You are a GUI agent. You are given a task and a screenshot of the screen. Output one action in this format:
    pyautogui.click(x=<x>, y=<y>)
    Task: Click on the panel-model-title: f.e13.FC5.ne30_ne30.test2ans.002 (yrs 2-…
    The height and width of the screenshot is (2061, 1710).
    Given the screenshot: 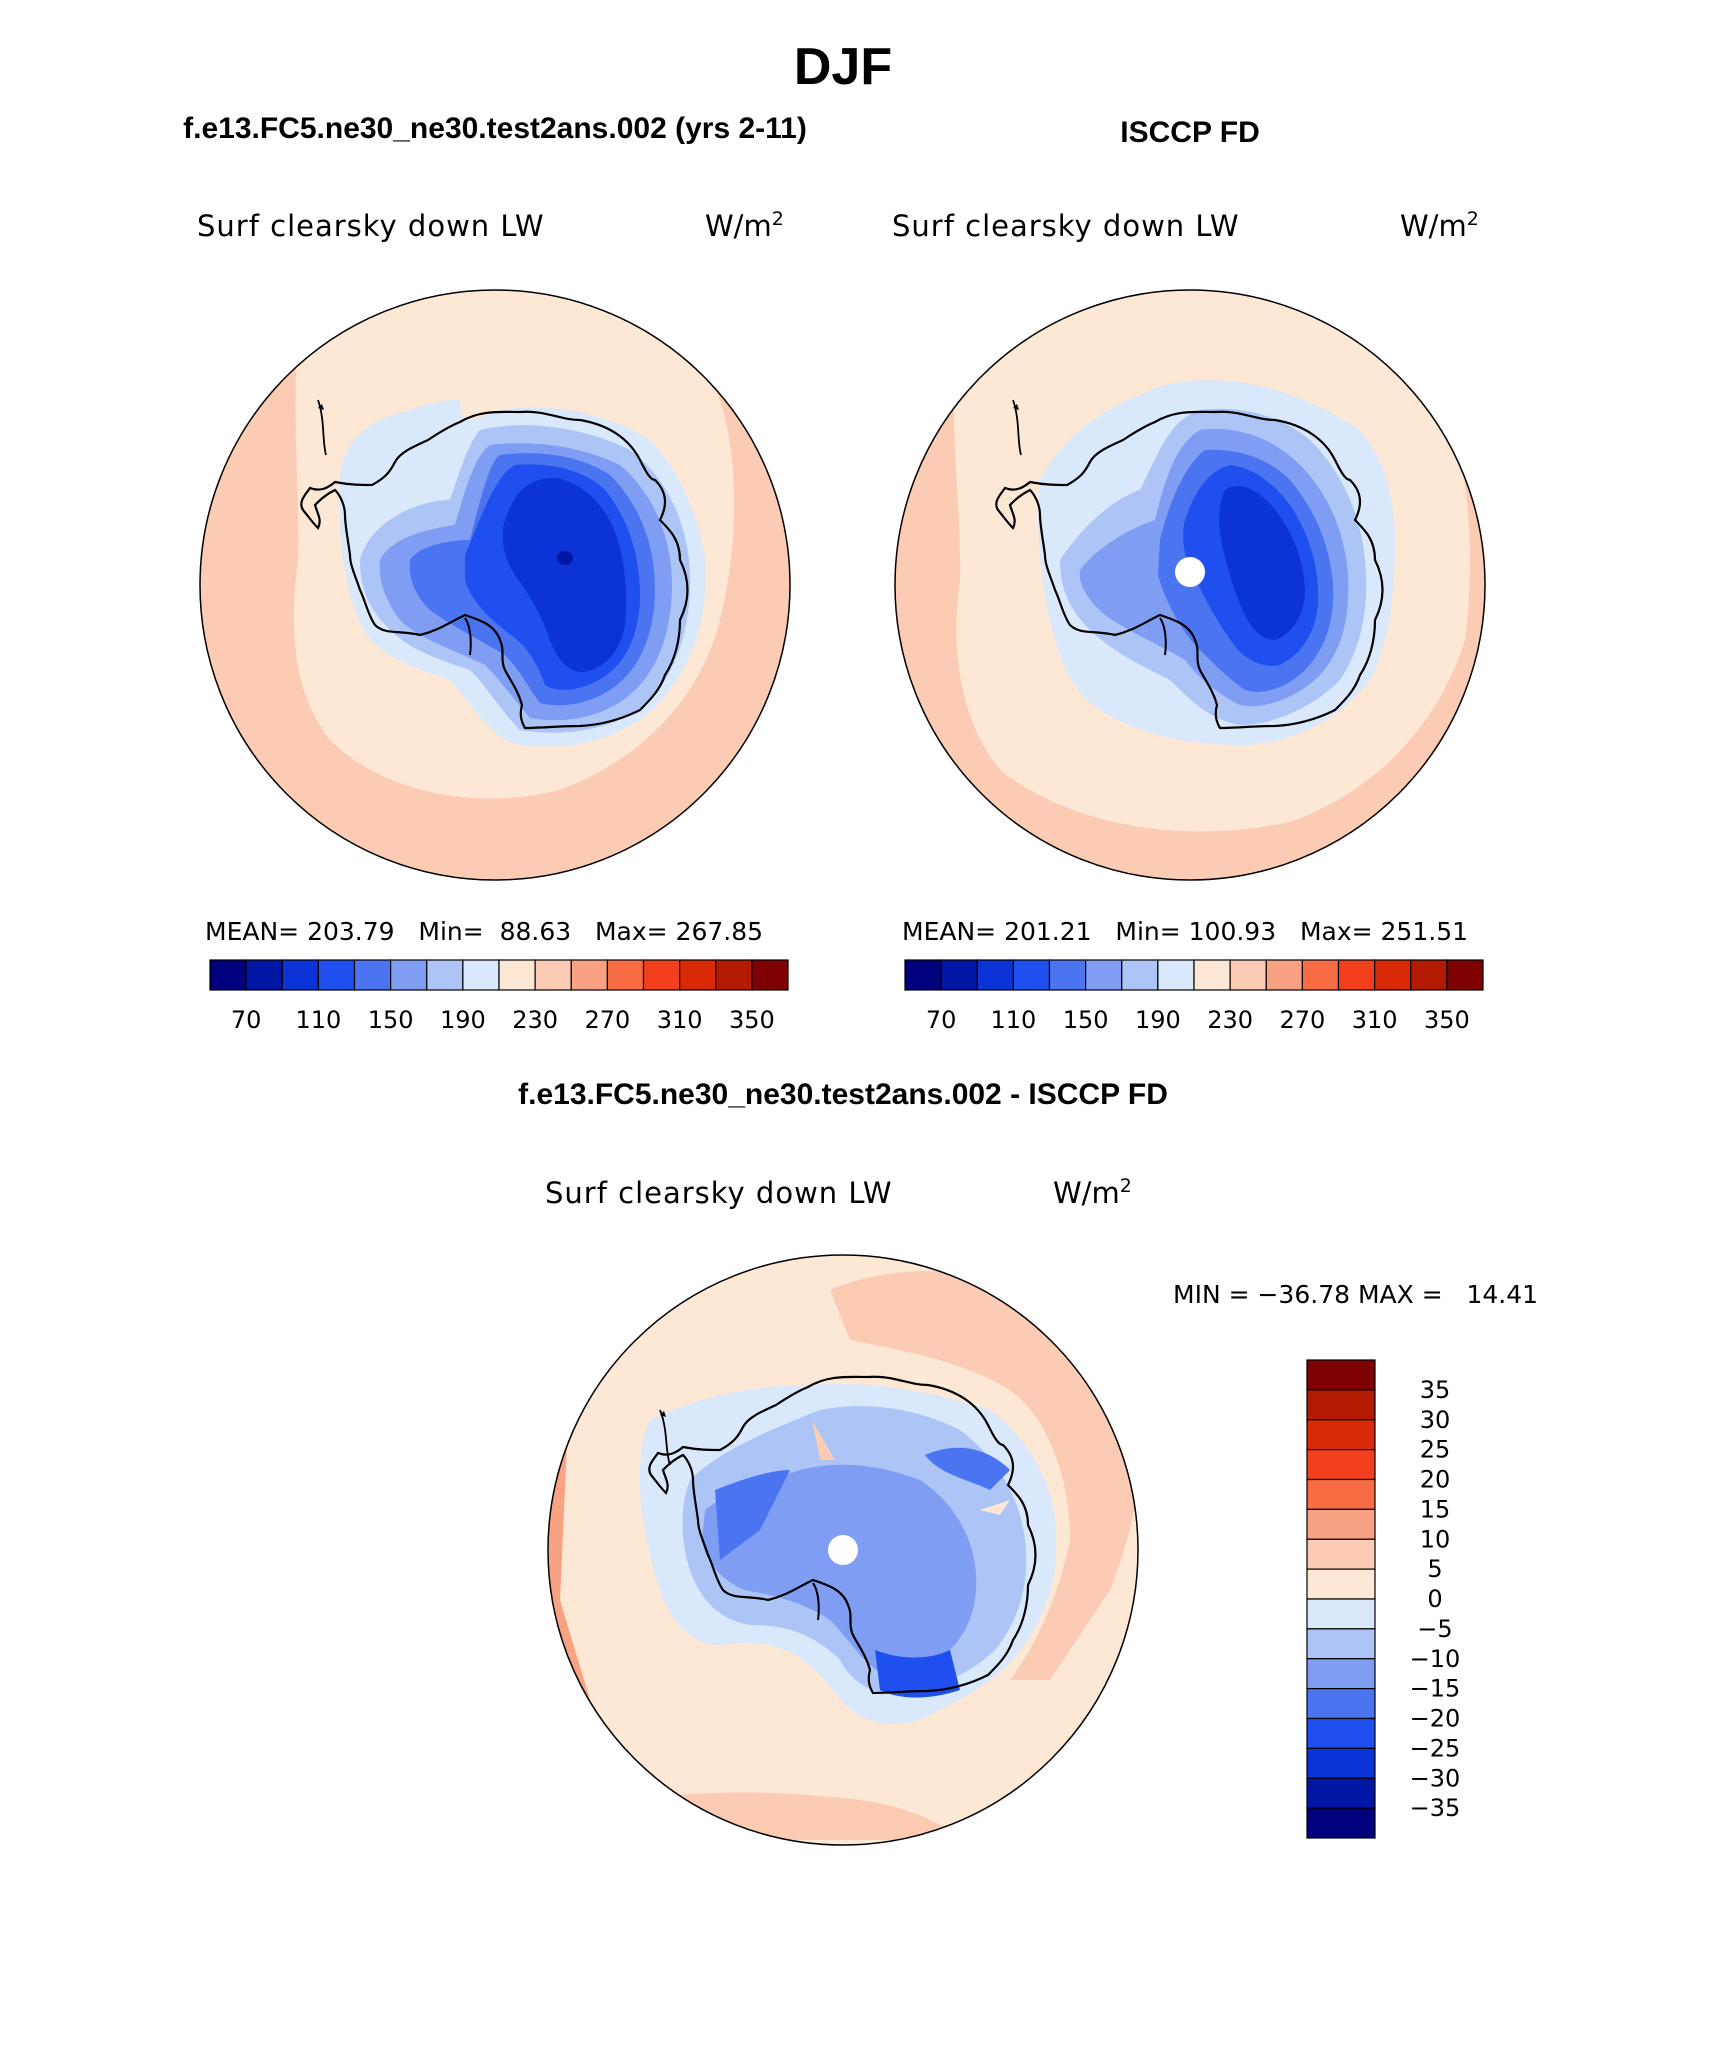 What is the action you would take?
    pyautogui.click(x=495, y=128)
    